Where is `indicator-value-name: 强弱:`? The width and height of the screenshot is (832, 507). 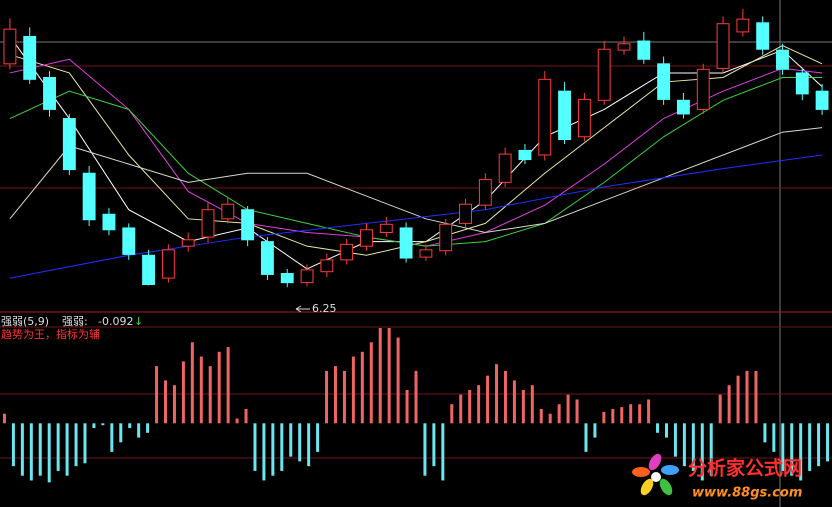 indicator-value-name: 强弱: is located at coordinates (75, 321).